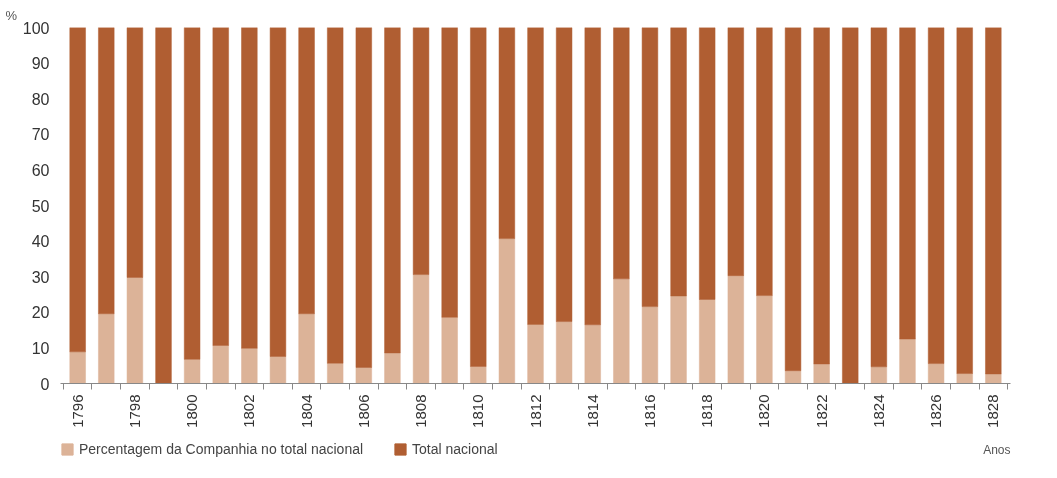  Describe the element at coordinates (77, 411) in the screenshot. I see `x-tick-label: 1796` at that location.